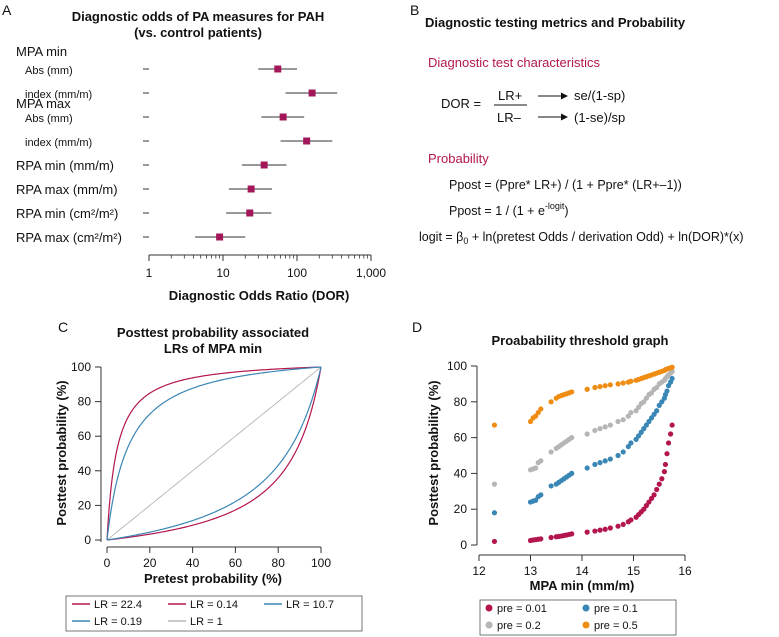  I want to click on dor-label: DOR =, so click(461, 103).